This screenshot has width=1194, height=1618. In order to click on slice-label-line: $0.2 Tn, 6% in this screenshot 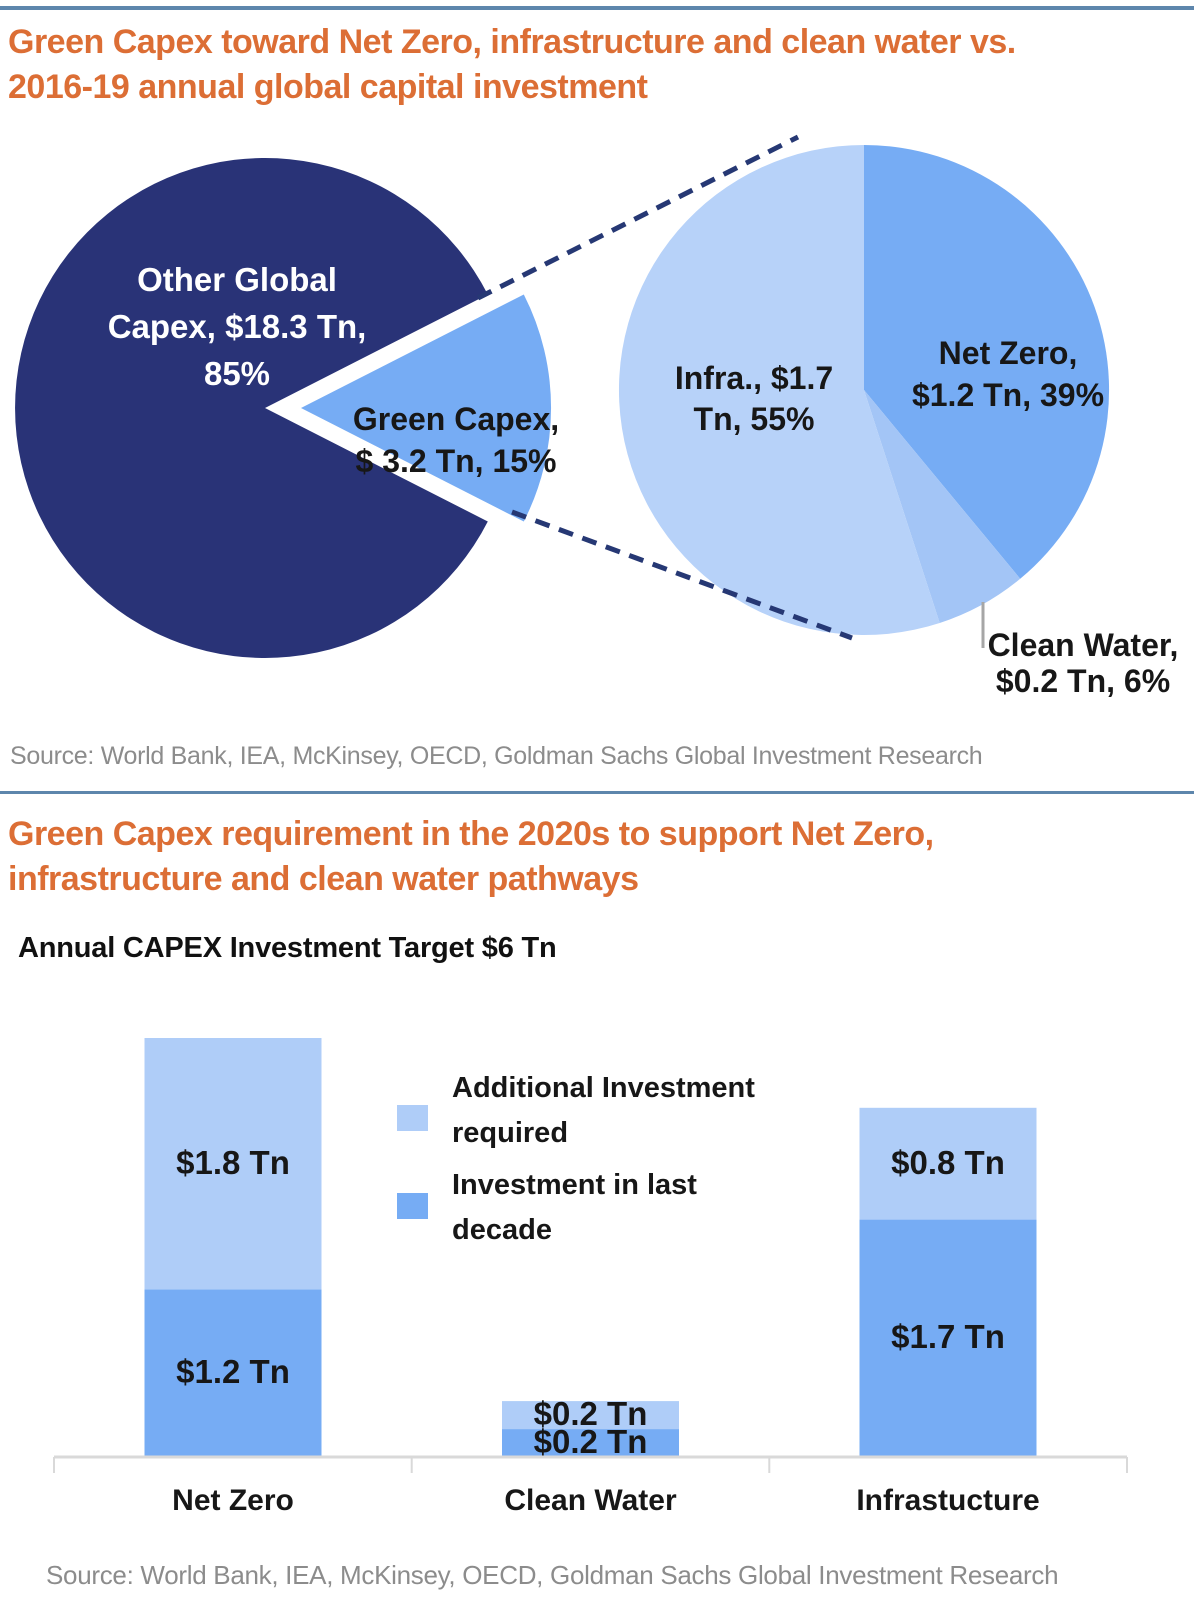, I will do `click(1083, 681)`.